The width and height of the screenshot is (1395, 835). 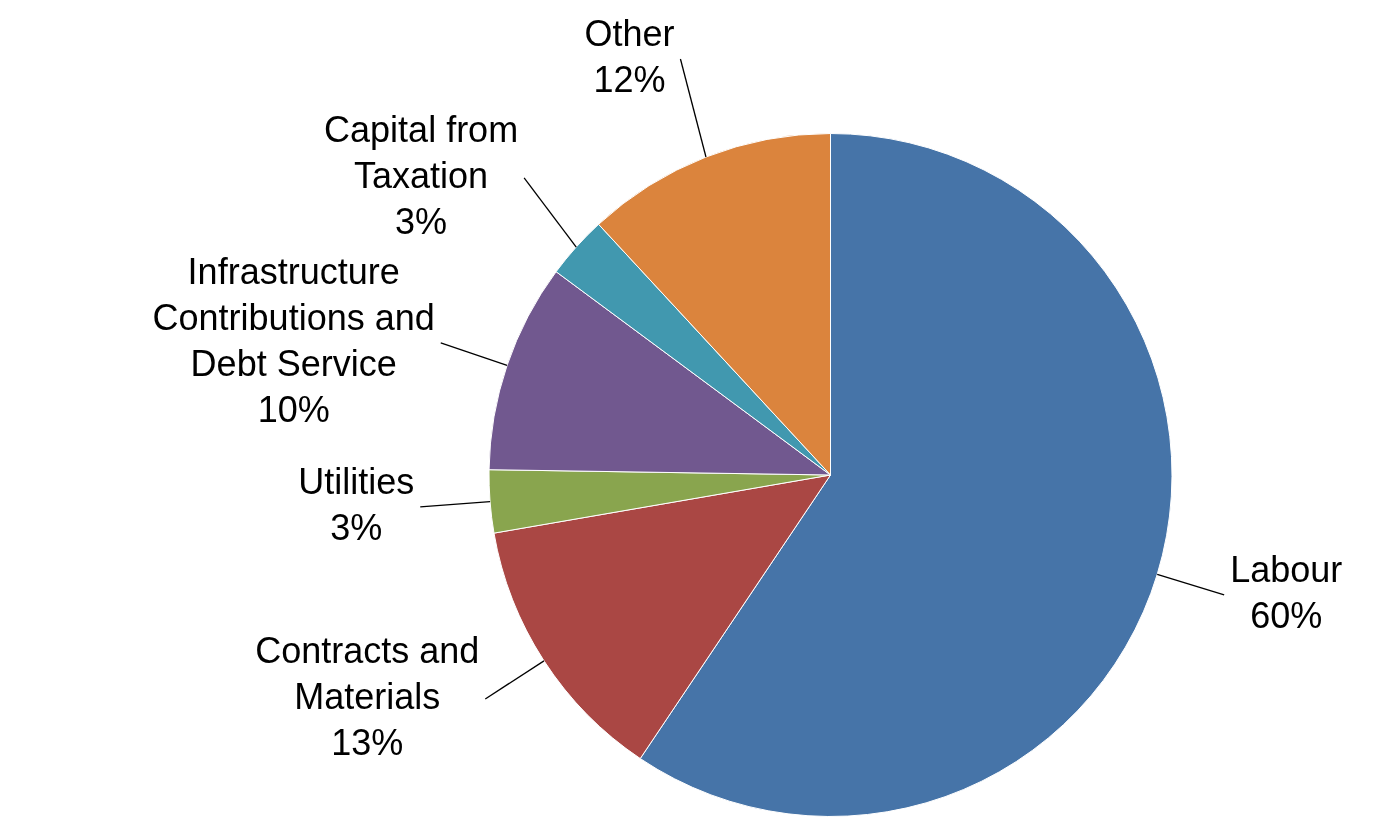 I want to click on data-label: 13%, so click(x=367, y=742).